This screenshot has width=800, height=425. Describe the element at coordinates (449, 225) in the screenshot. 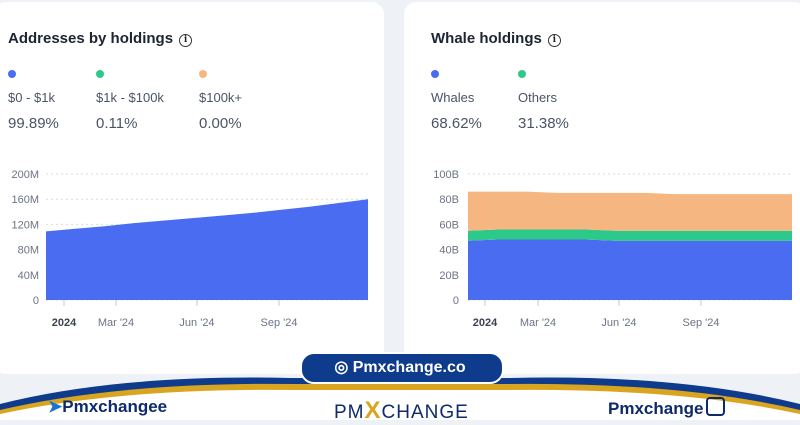

I see `y-tick-label: 60B` at that location.